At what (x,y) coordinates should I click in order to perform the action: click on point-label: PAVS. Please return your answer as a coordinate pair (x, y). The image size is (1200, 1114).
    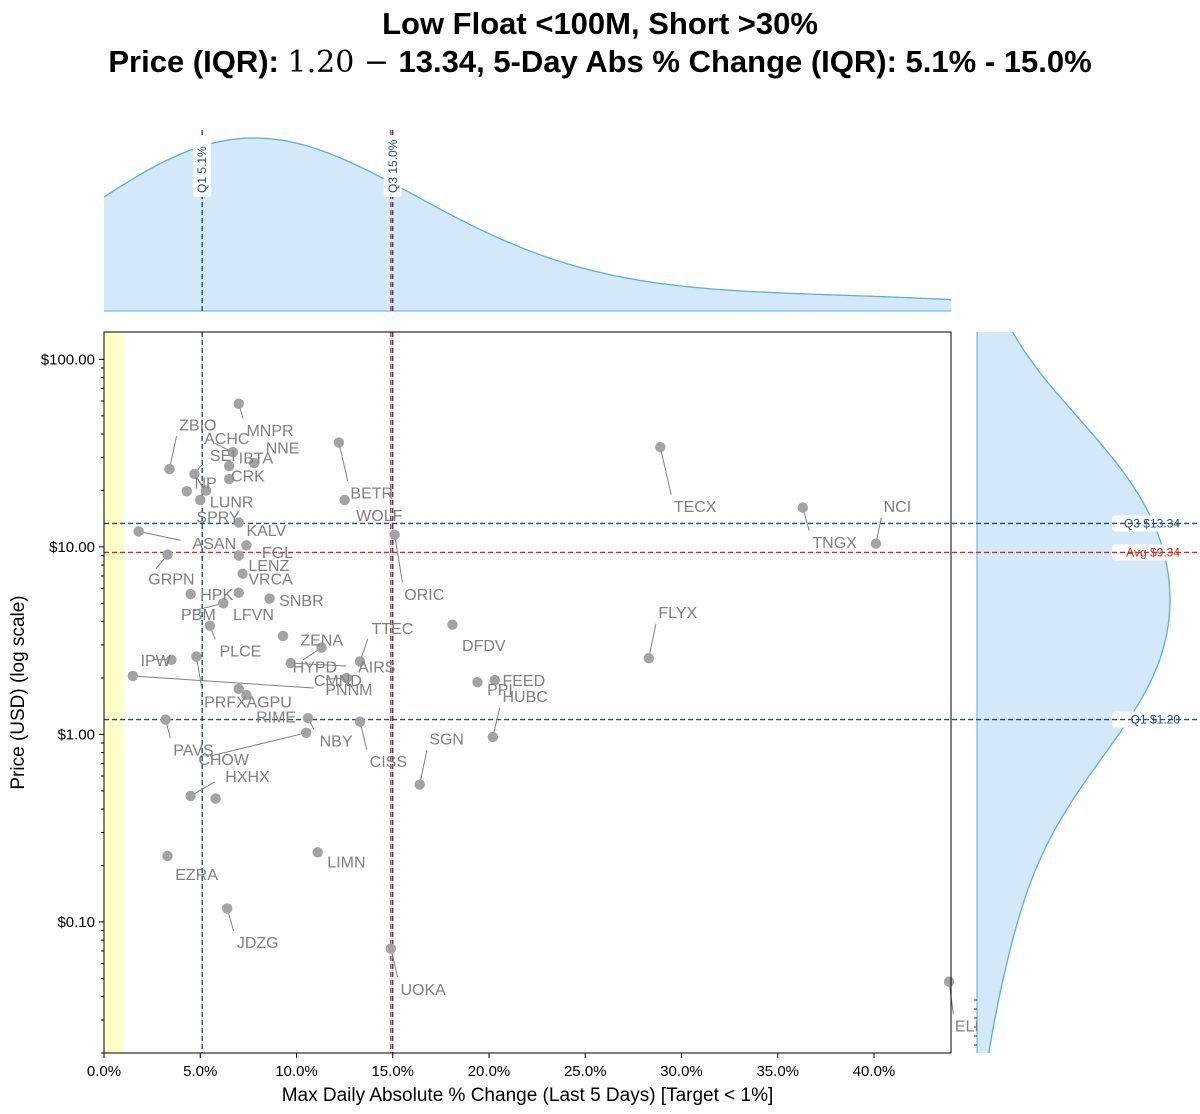
    Looking at the image, I should click on (193, 751).